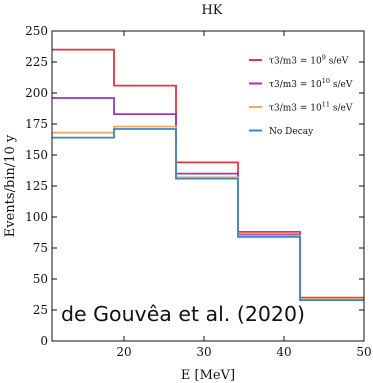 The height and width of the screenshot is (383, 373). What do you see at coordinates (36, 31) in the screenshot?
I see `y-tick-label: 250` at bounding box center [36, 31].